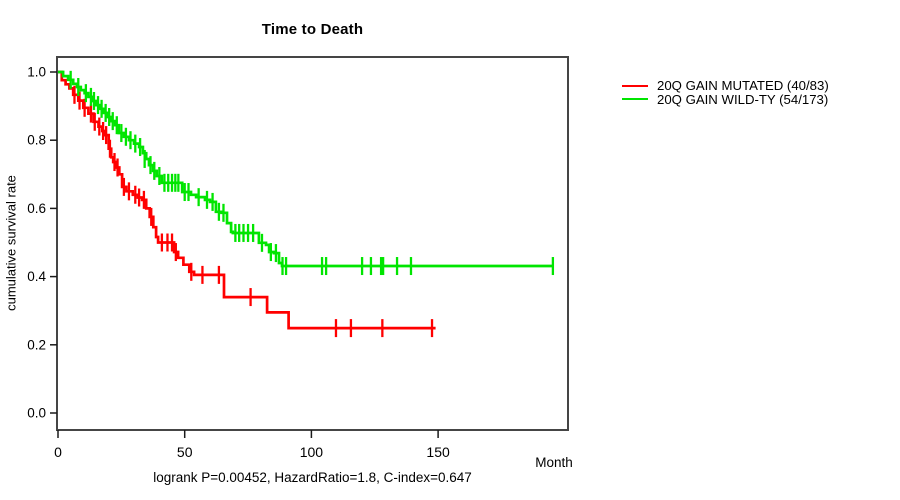  Describe the element at coordinates (743, 99) in the screenshot. I see `legend-label-wildtype: 20Q GAIN WILD-TY (54/173)` at that location.